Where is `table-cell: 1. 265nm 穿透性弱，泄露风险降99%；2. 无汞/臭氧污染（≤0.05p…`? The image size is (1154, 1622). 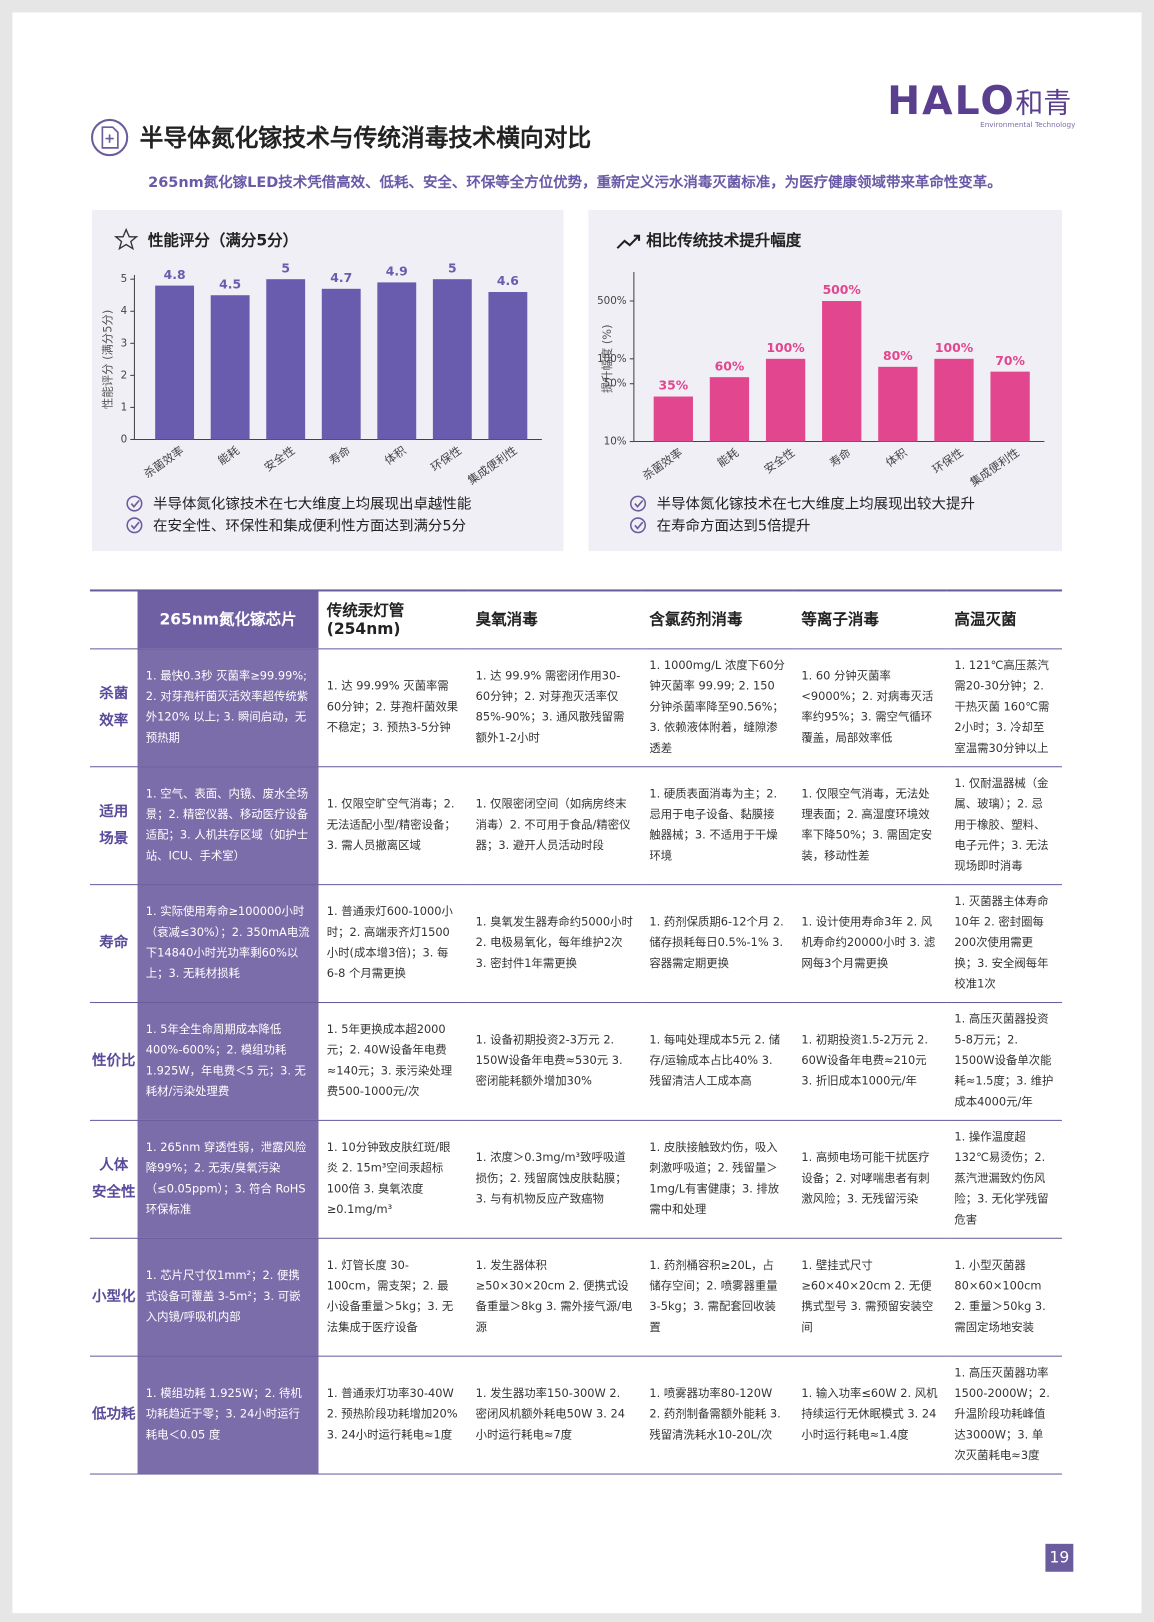 table-cell: 1. 265nm 穿透性弱，泄露风险降99%；2. 无汞/臭氧污染（≤0.05p… is located at coordinates (228, 1178).